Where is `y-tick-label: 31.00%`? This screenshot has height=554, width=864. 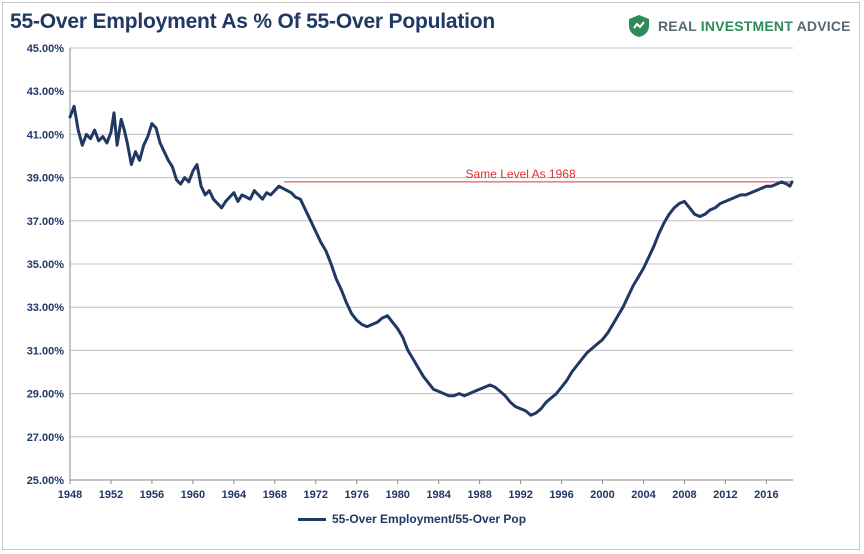
y-tick-label: 31.00% is located at coordinates (46, 351).